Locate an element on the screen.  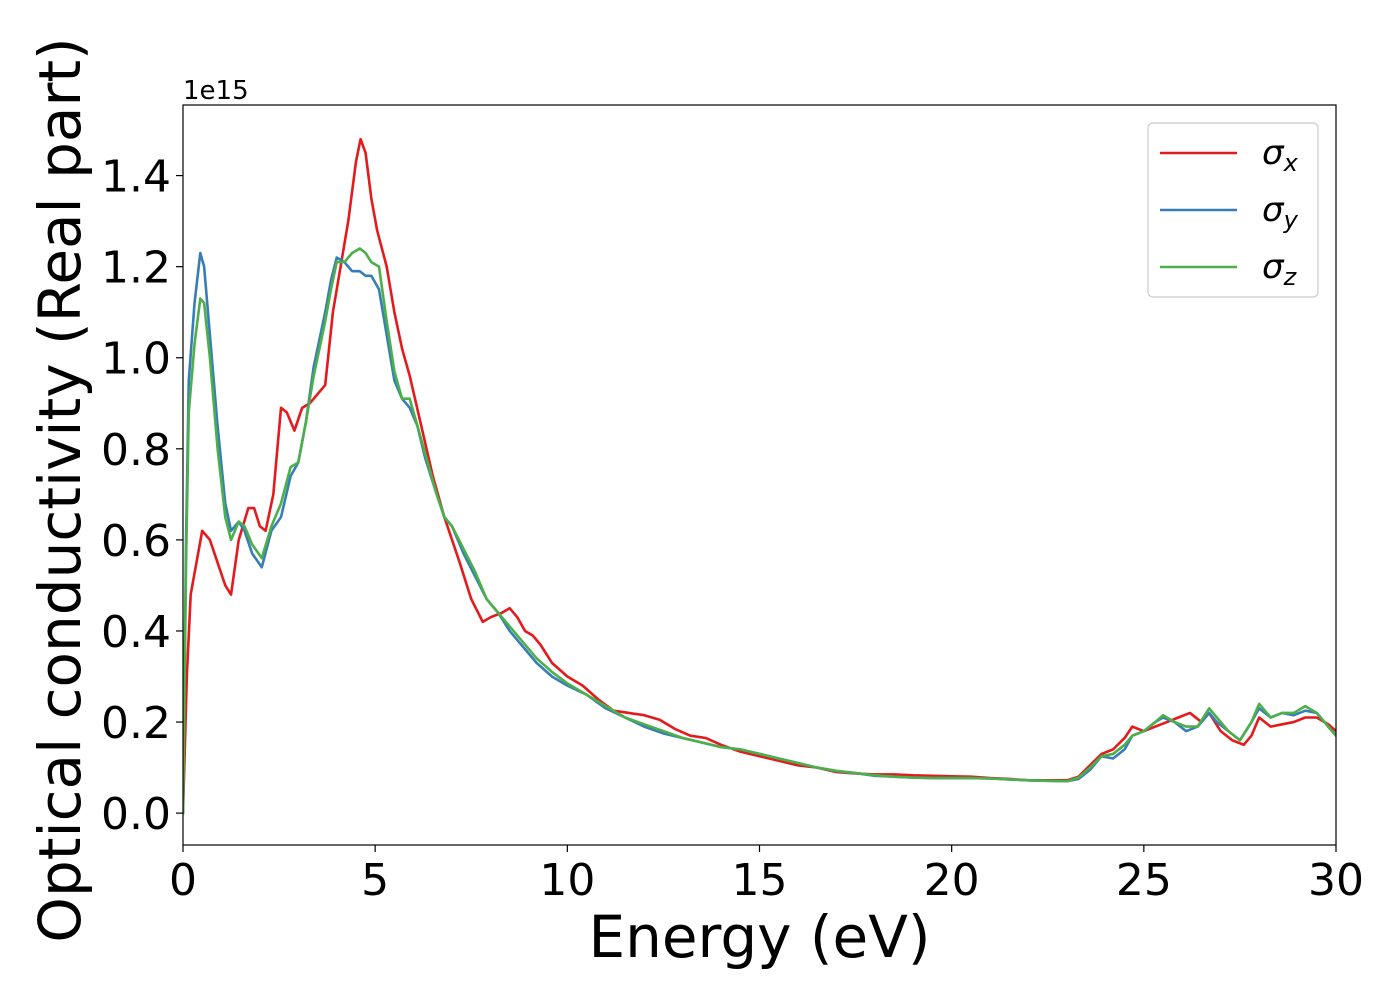
x-axis-label: Energy (eV) is located at coordinates (759, 937).